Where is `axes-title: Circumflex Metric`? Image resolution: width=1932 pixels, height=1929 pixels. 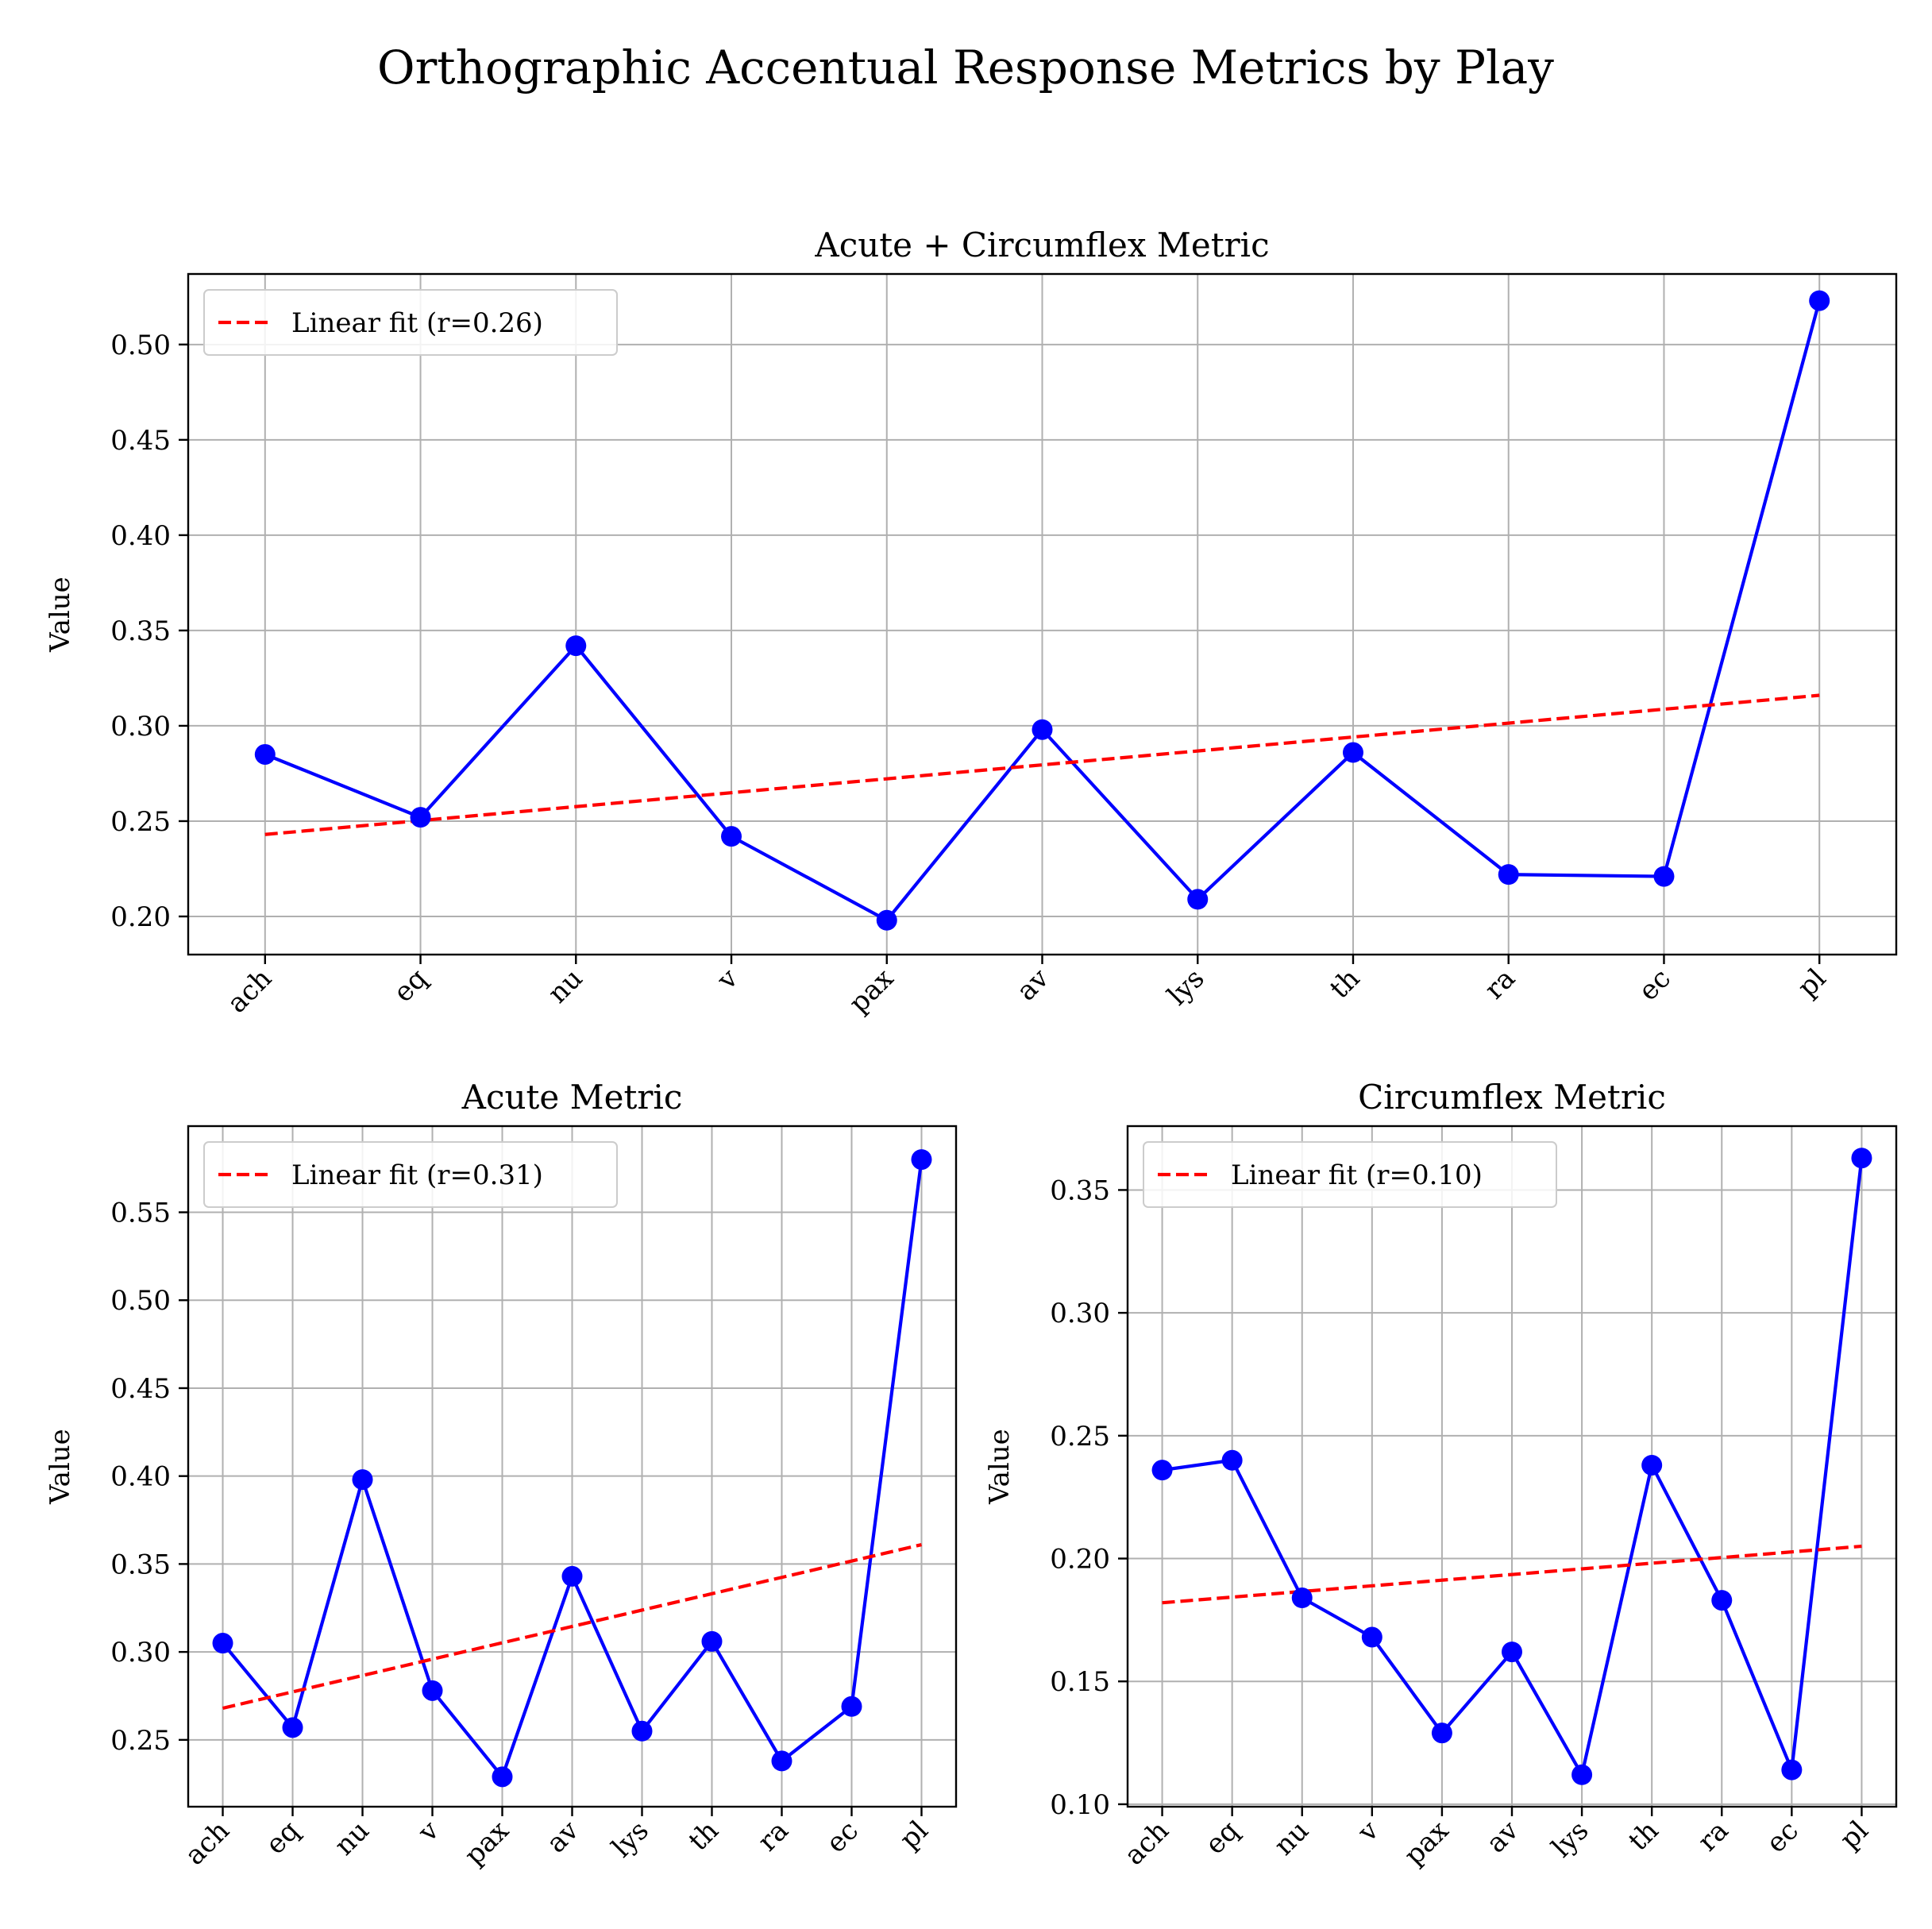 axes-title: Circumflex Metric is located at coordinates (1512, 1097).